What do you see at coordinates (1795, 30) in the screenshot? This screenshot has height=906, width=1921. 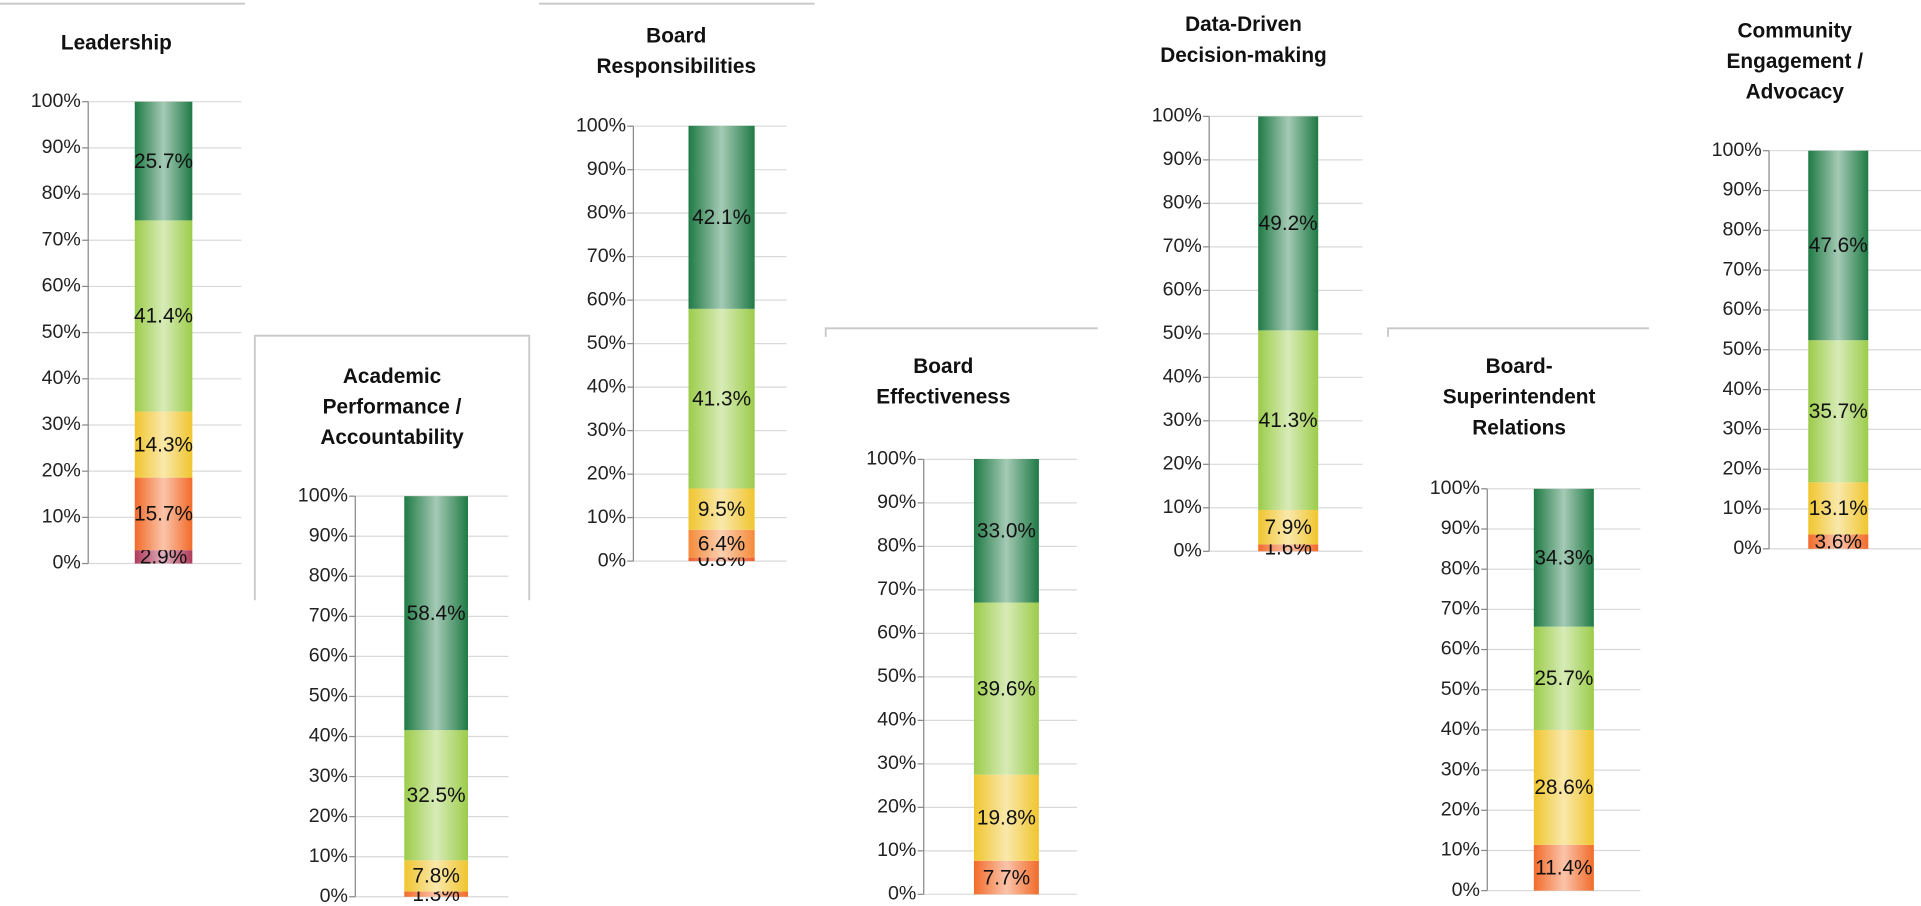 I see `chart-title: Community` at bounding box center [1795, 30].